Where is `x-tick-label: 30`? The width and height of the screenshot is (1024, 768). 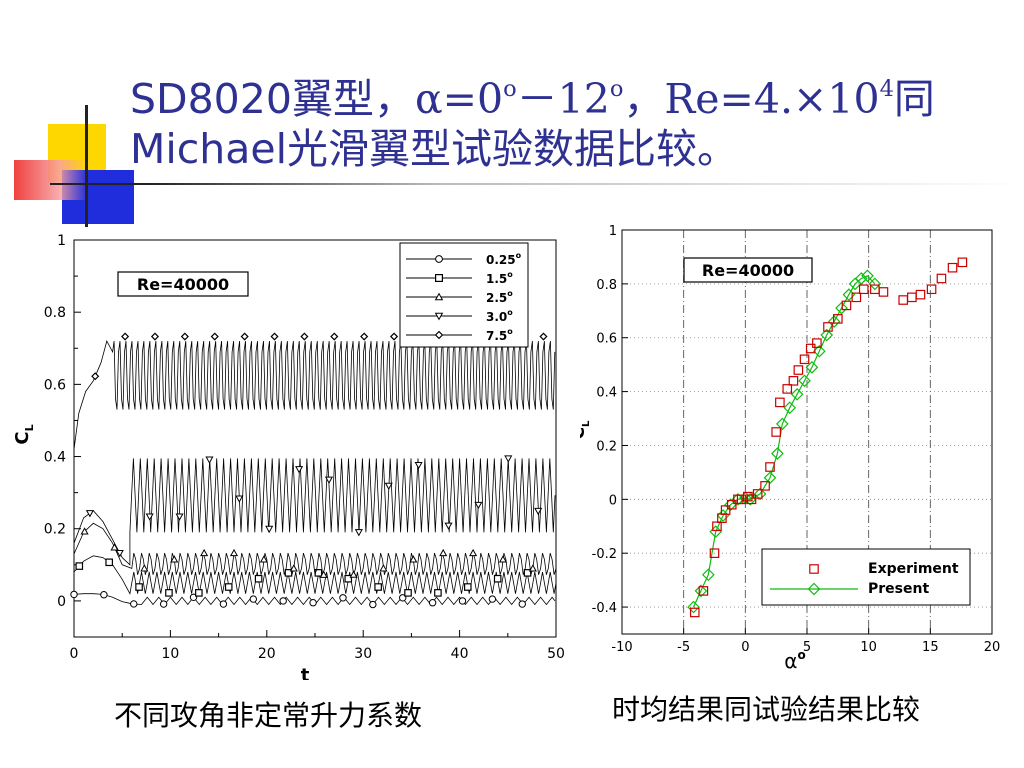
x-tick-label: 30 is located at coordinates (363, 654).